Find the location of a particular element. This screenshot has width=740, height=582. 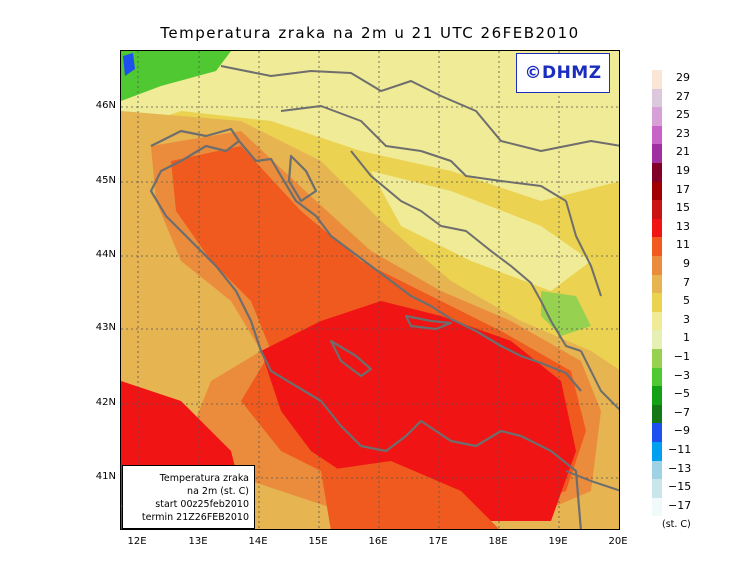

legend-label: 7 is located at coordinates (686, 282).